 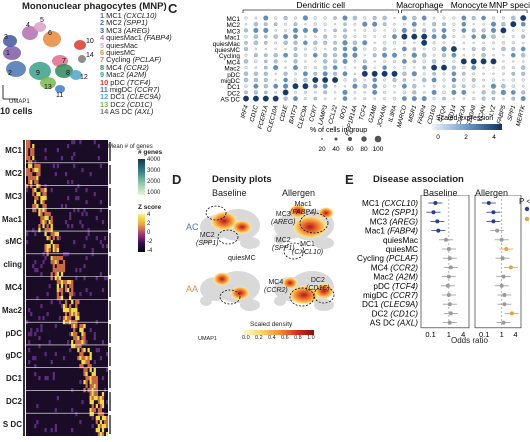 I want to click on legend-item-gene: (SPP1), so click(x=135, y=23).